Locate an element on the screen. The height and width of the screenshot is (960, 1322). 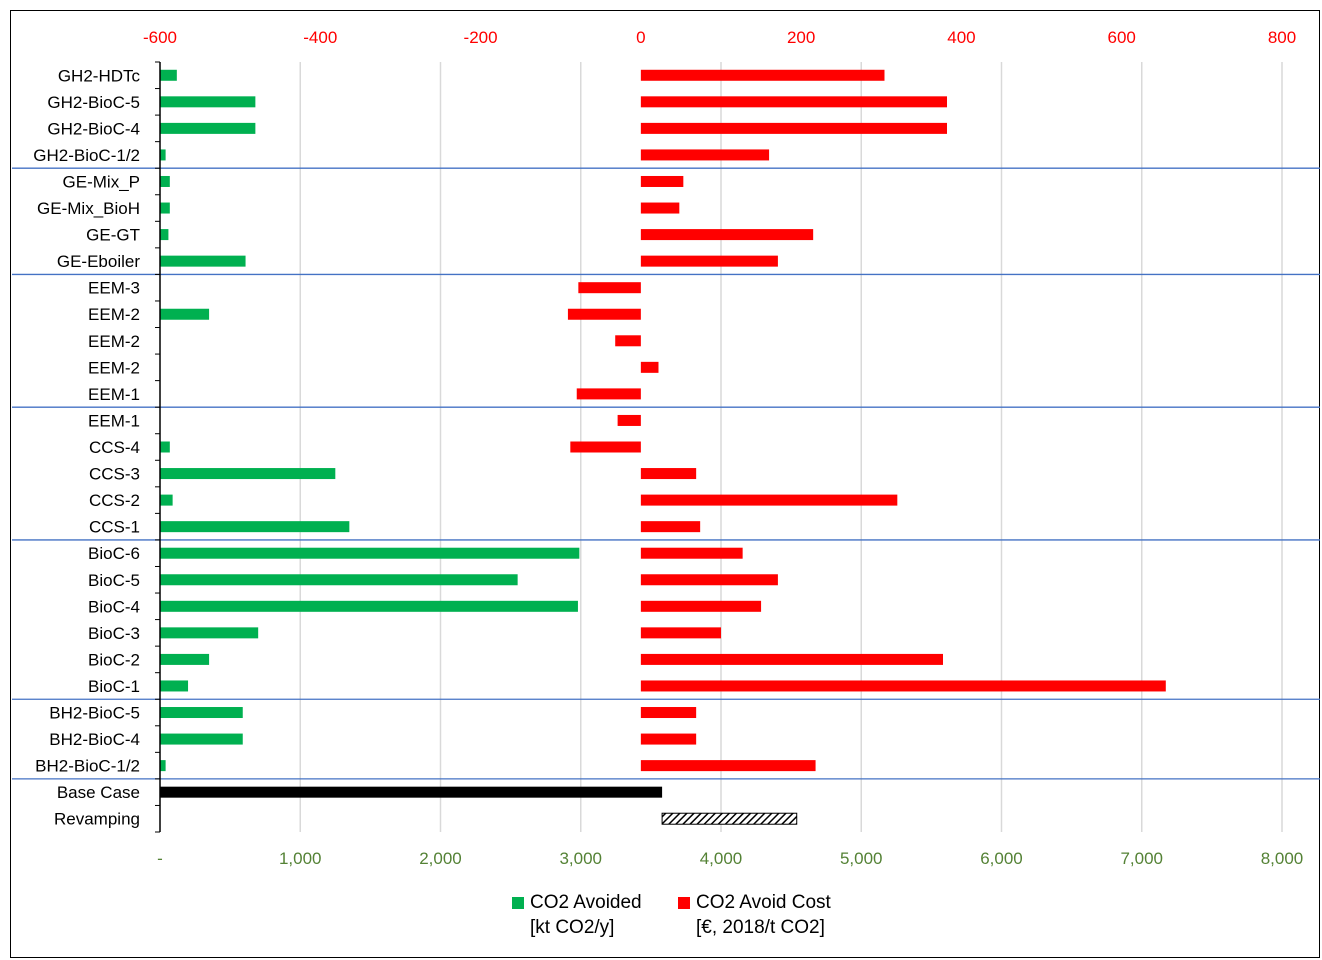
category-label: BioC-3 is located at coordinates (114, 633).